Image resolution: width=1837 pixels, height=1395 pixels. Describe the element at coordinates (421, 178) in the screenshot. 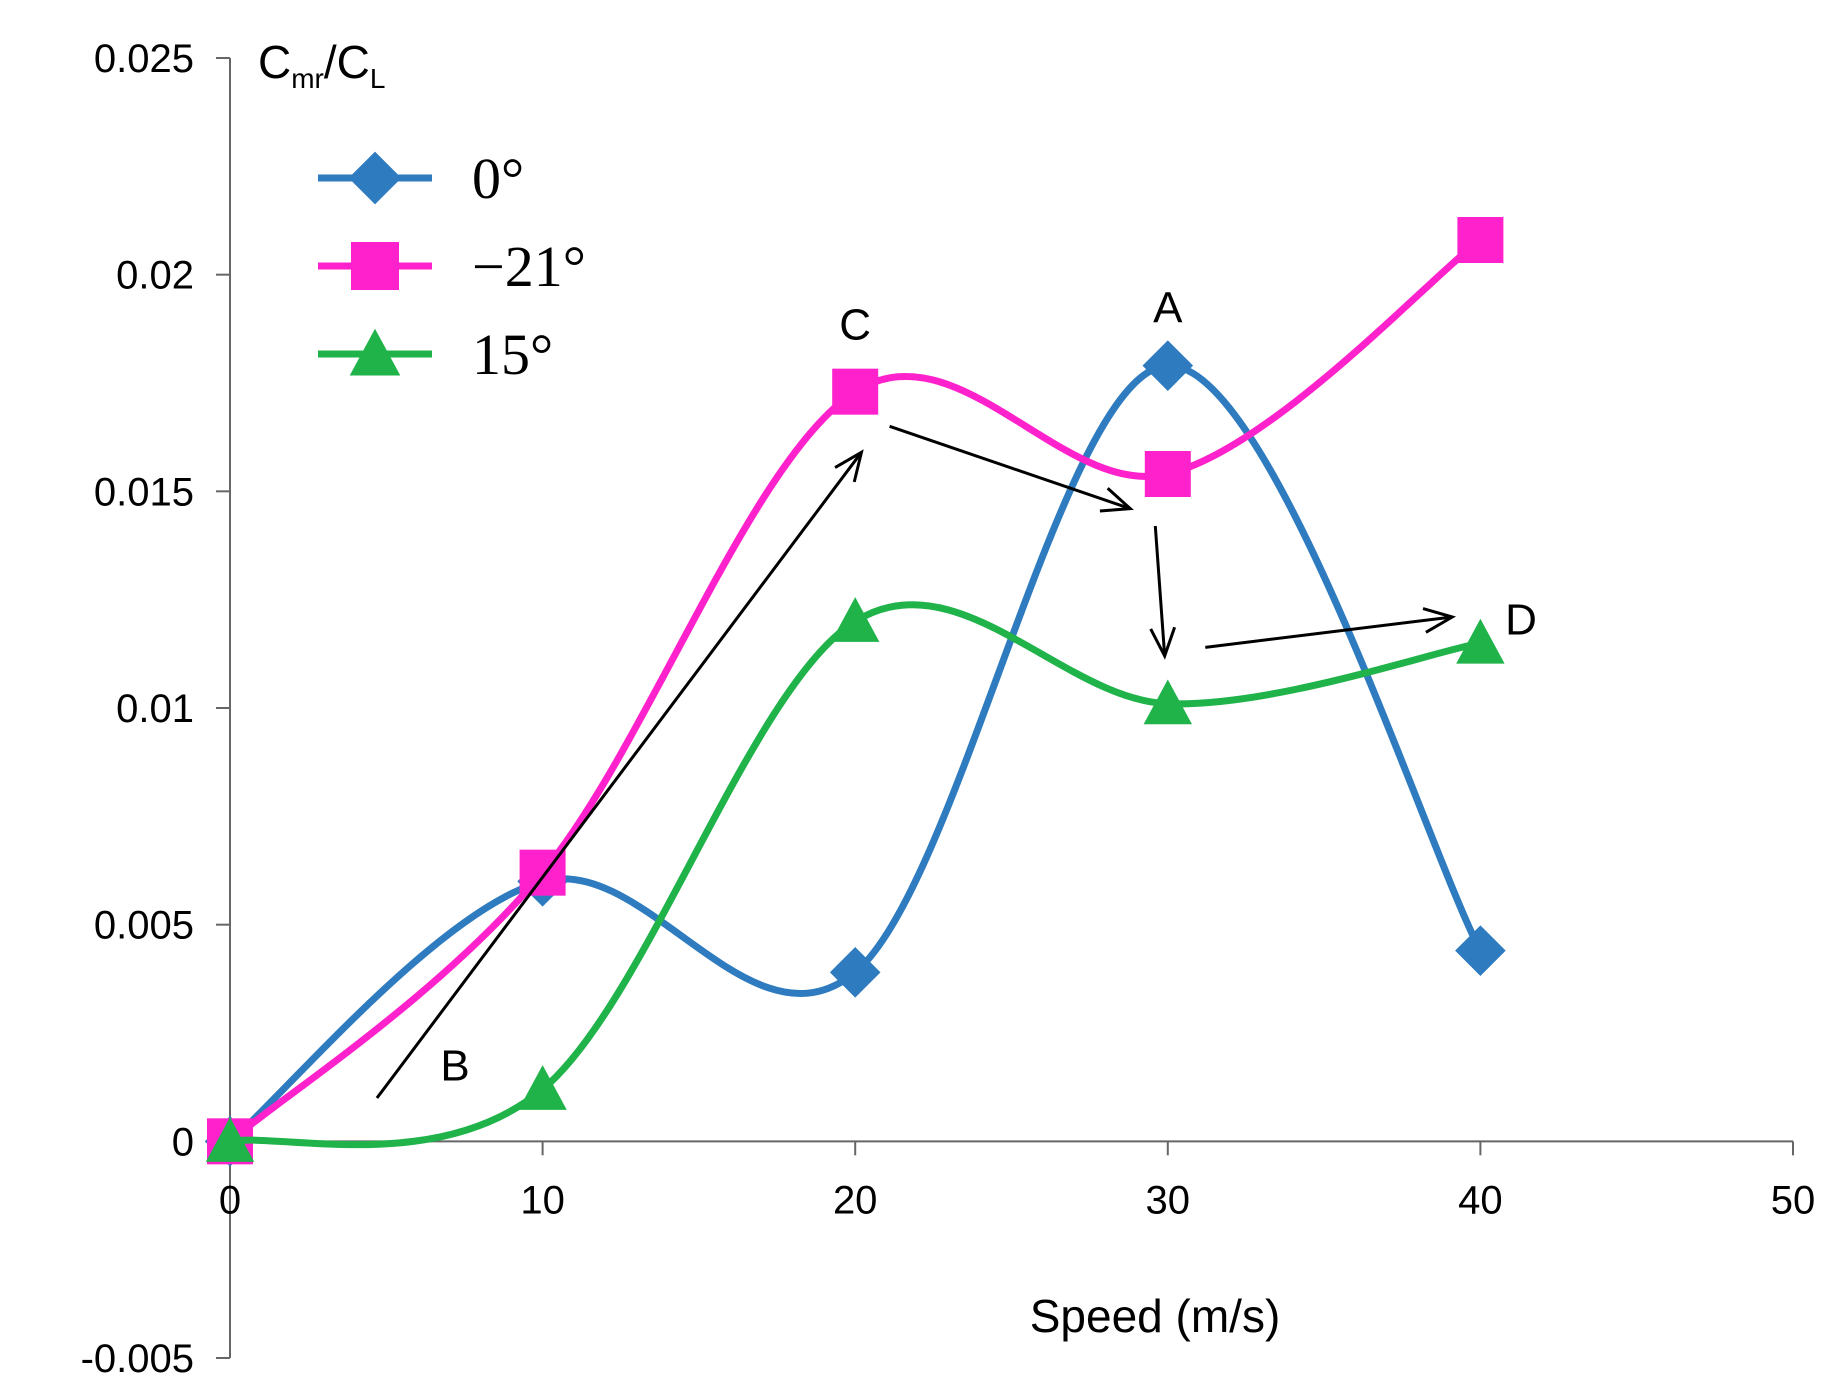

I see `legend-entry: 0°` at that location.